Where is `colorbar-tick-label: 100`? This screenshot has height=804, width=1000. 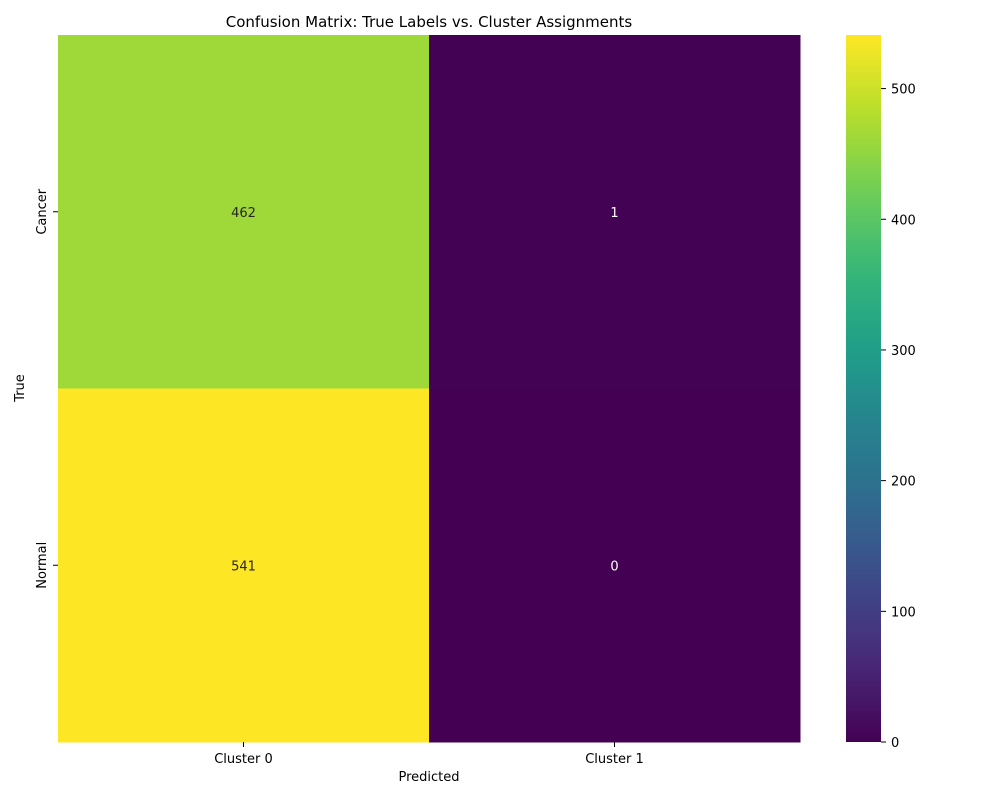 colorbar-tick-label: 100 is located at coordinates (903, 612).